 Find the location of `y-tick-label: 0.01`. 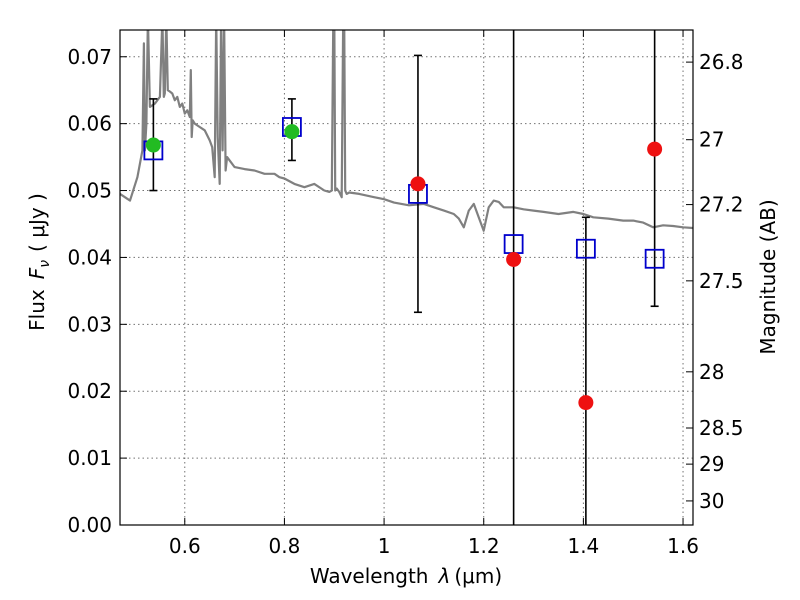

y-tick-label: 0.01 is located at coordinates (89, 458).